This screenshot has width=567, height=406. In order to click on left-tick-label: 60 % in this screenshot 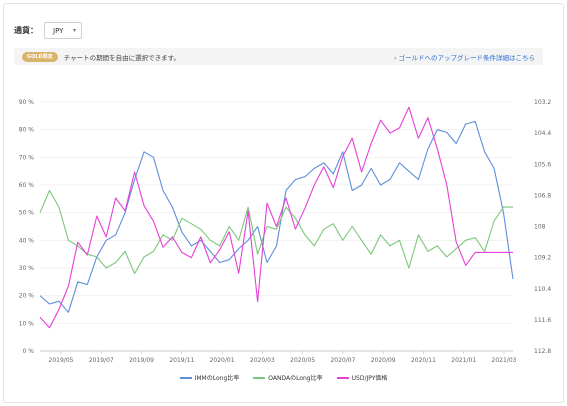, I will do `click(27, 185)`.